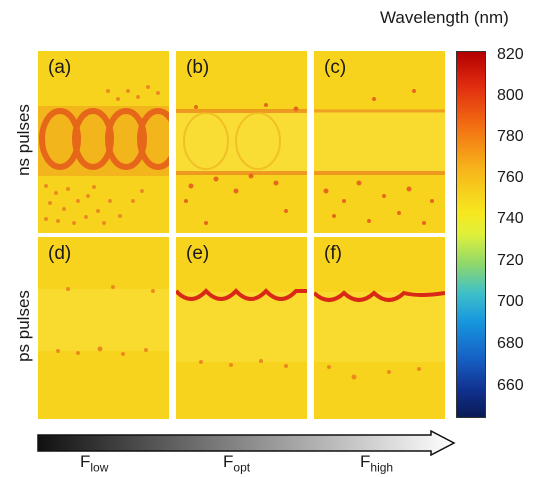 The width and height of the screenshot is (553, 477). What do you see at coordinates (60, 253) in the screenshot?
I see `panel-d-label: (d)` at bounding box center [60, 253].